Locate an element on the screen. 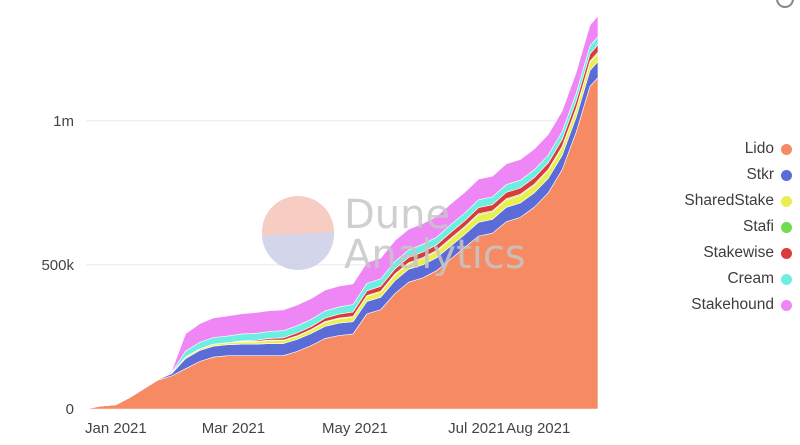  legend-item-sharedstake: SharedStake is located at coordinates (706, 201).